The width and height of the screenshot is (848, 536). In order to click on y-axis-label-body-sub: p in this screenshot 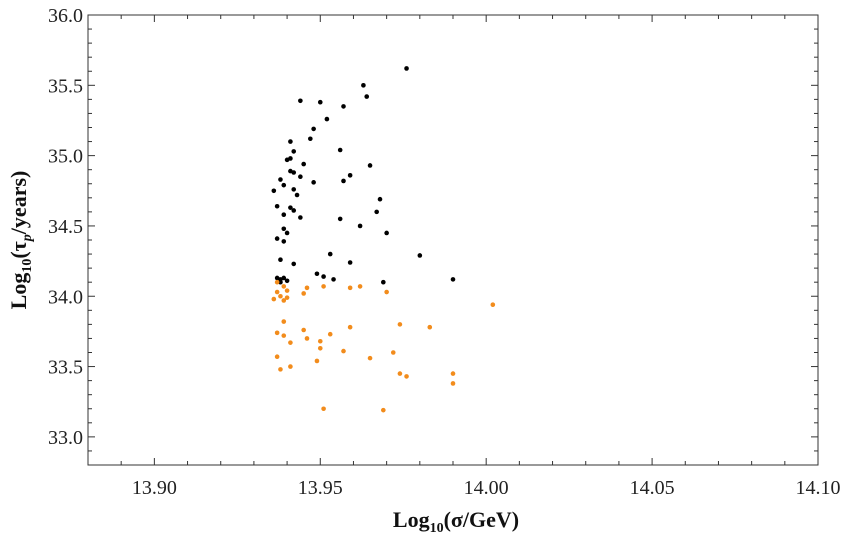, I will do `click(27, 238)`.